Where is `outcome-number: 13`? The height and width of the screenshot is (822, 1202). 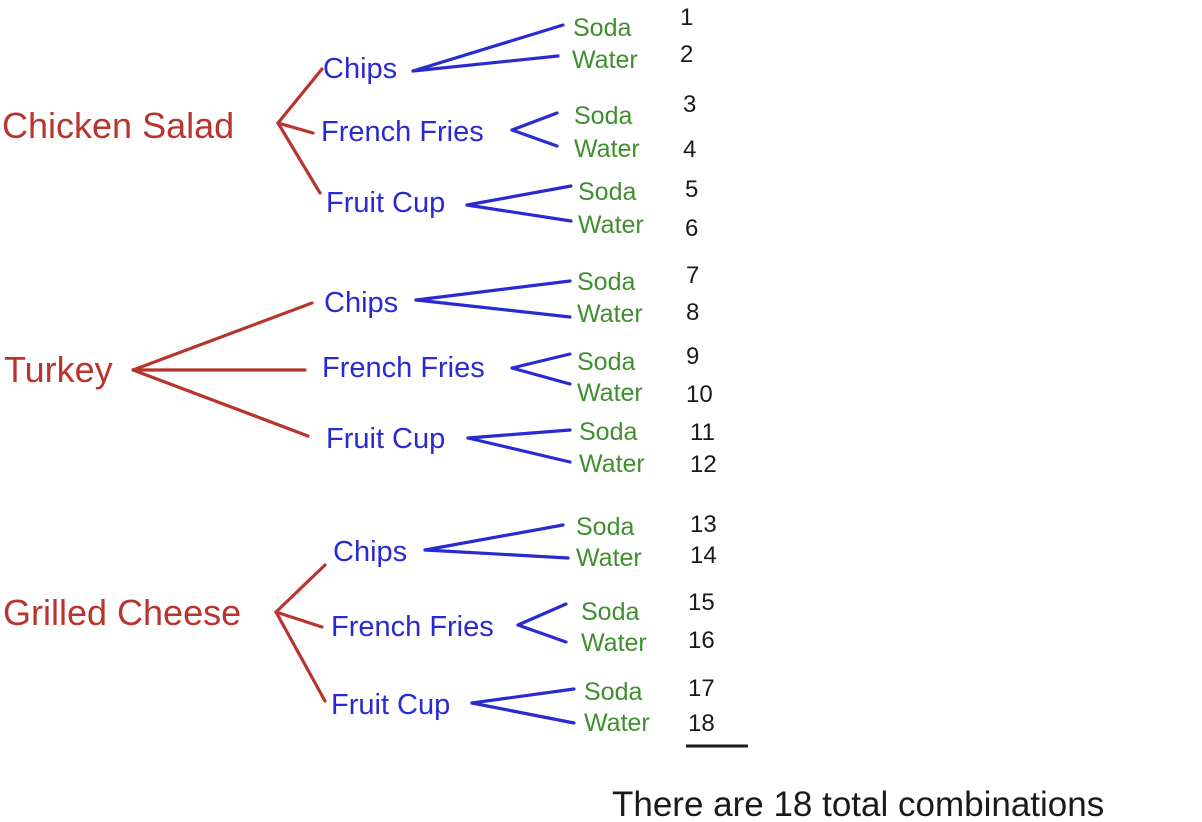 outcome-number: 13 is located at coordinates (703, 524).